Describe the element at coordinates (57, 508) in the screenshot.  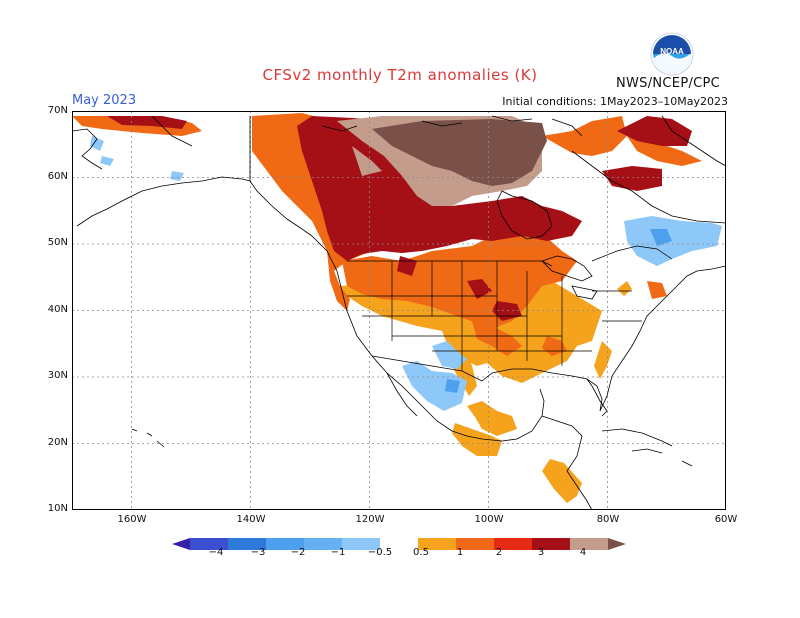
I see `lat-label: 10N` at that location.